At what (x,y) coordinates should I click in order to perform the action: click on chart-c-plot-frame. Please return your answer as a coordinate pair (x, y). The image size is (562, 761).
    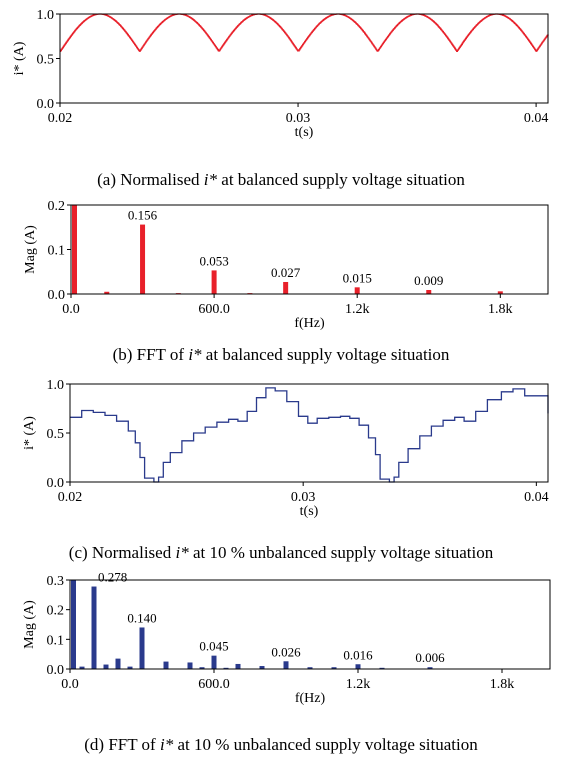
    Looking at the image, I should click on (309, 433).